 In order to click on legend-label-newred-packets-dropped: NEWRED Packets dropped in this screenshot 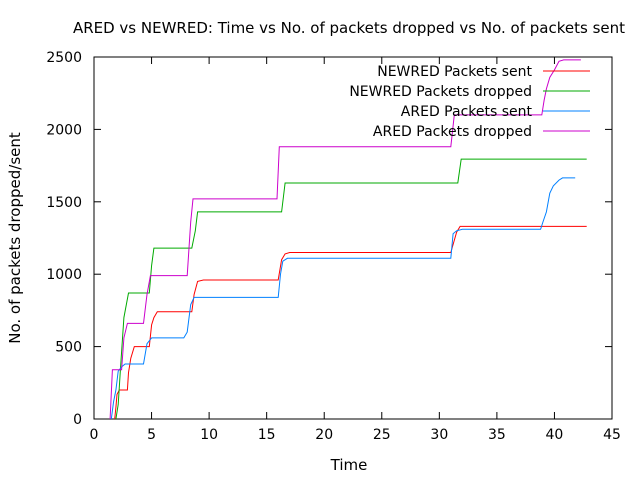, I will do `click(440, 92)`.